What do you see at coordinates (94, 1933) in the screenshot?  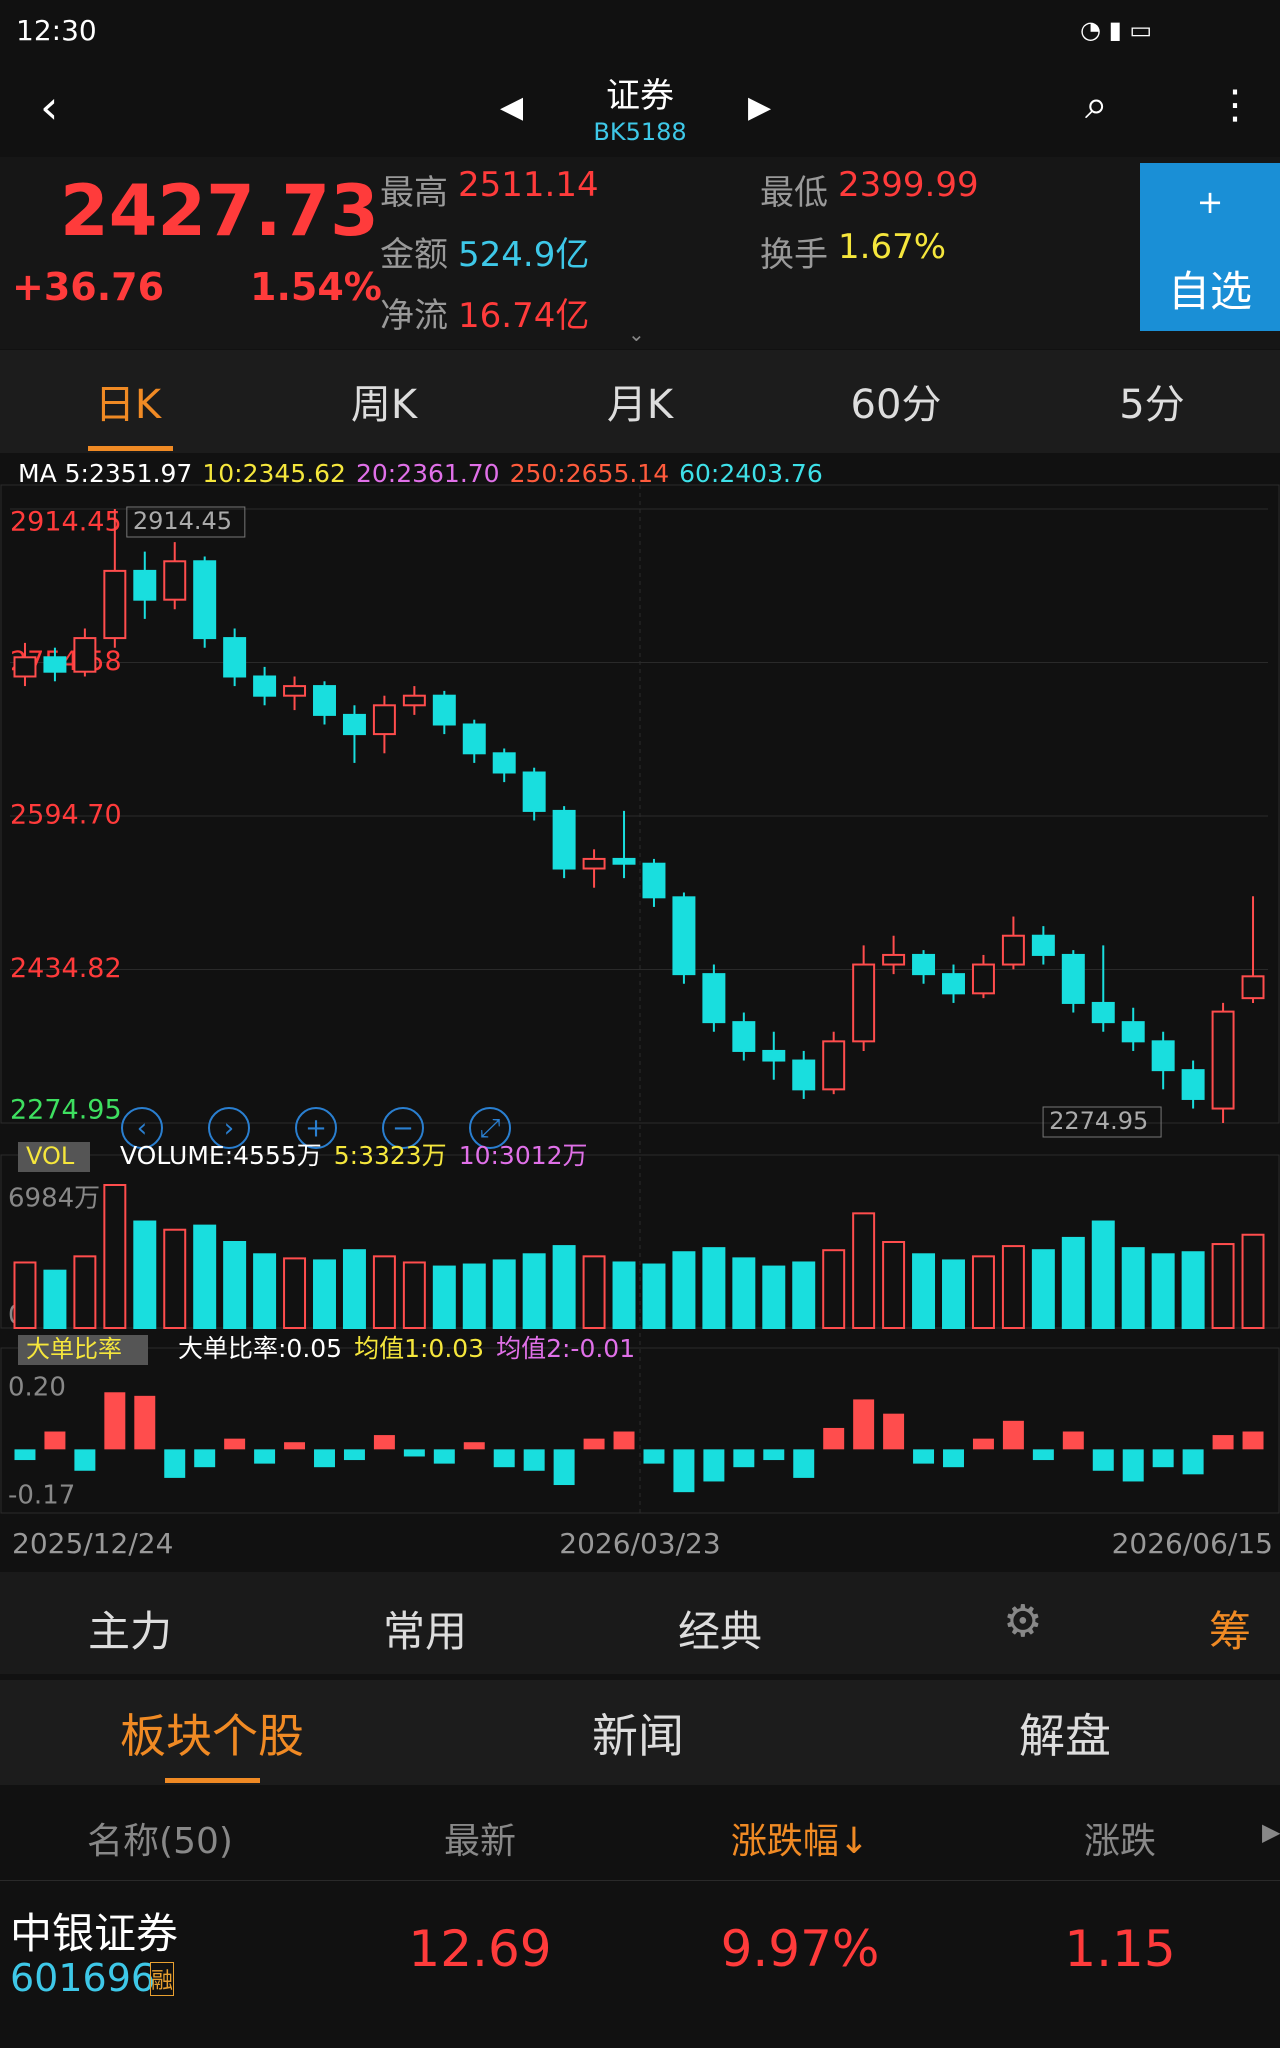 I see `stock-name: 中银证券` at bounding box center [94, 1933].